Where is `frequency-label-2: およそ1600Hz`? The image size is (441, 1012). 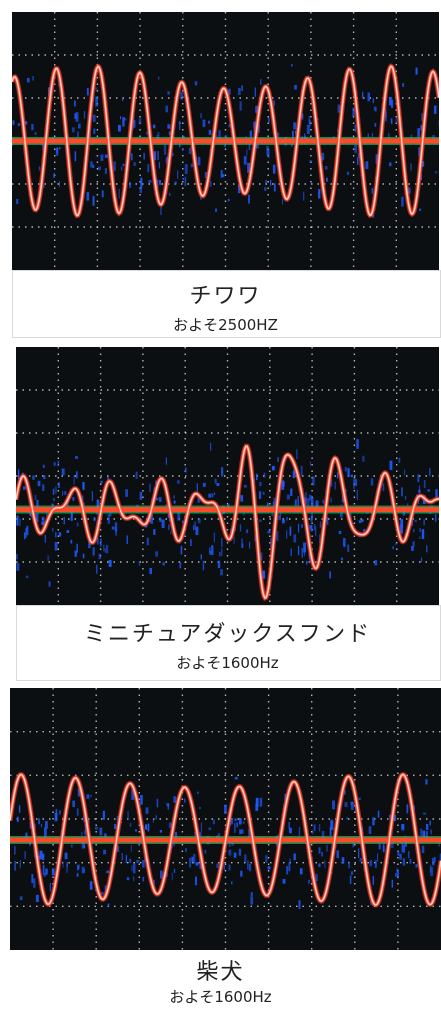
frequency-label-2: およそ1600Hz is located at coordinates (227, 663).